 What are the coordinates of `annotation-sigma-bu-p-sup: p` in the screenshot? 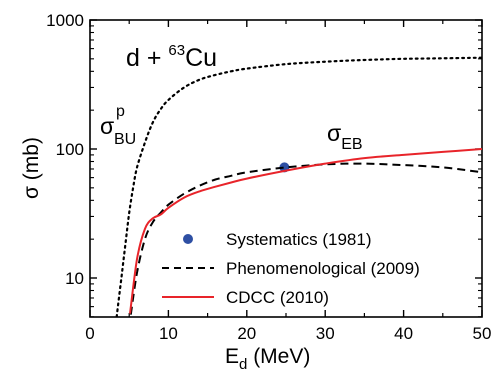 It's located at (120, 111).